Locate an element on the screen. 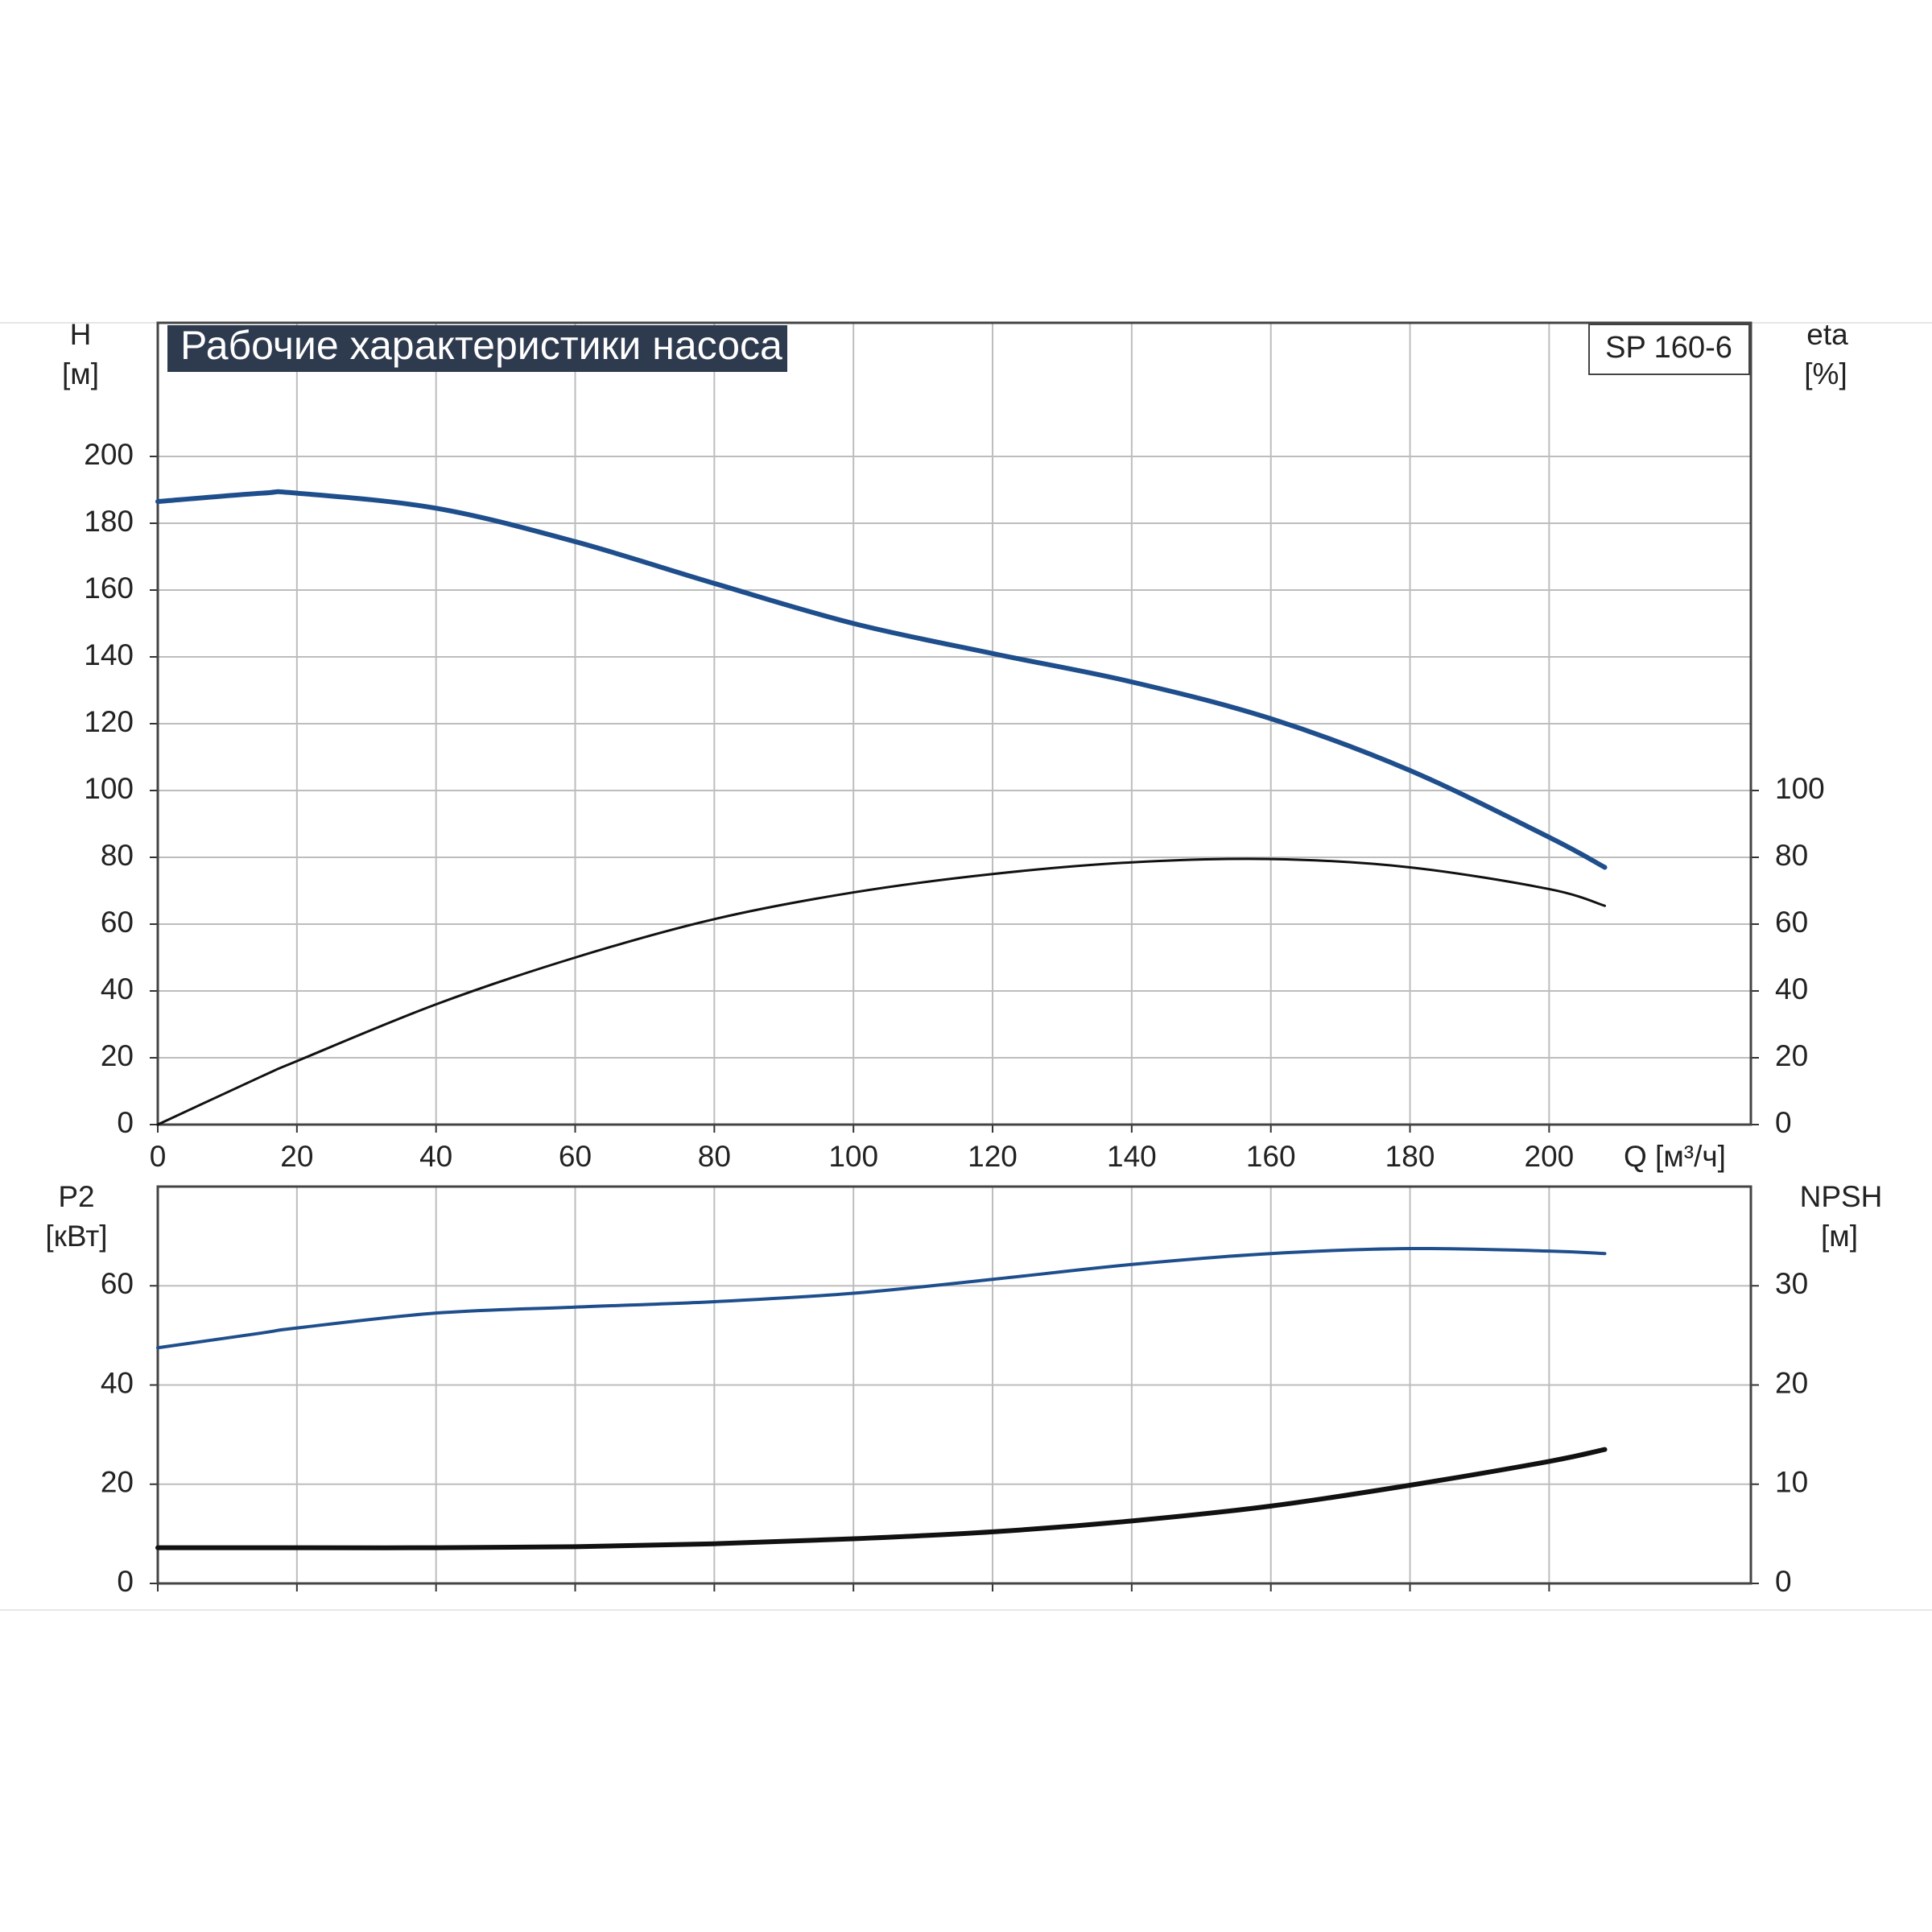 This screenshot has width=1932, height=1932. x-tick-label: 60 is located at coordinates (575, 1156).